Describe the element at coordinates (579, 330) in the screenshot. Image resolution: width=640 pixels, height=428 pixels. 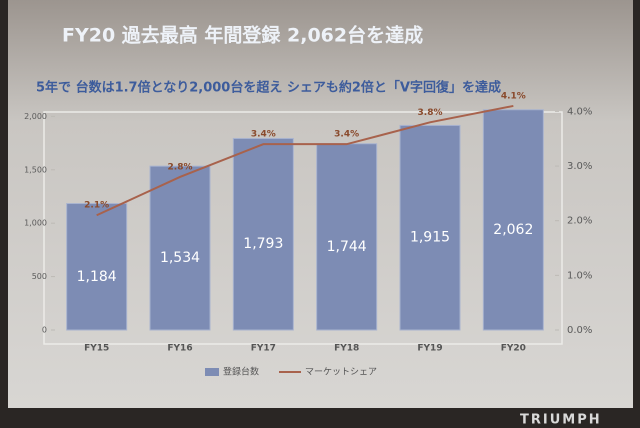
I see `y-tick-label: 0.0%` at that location.